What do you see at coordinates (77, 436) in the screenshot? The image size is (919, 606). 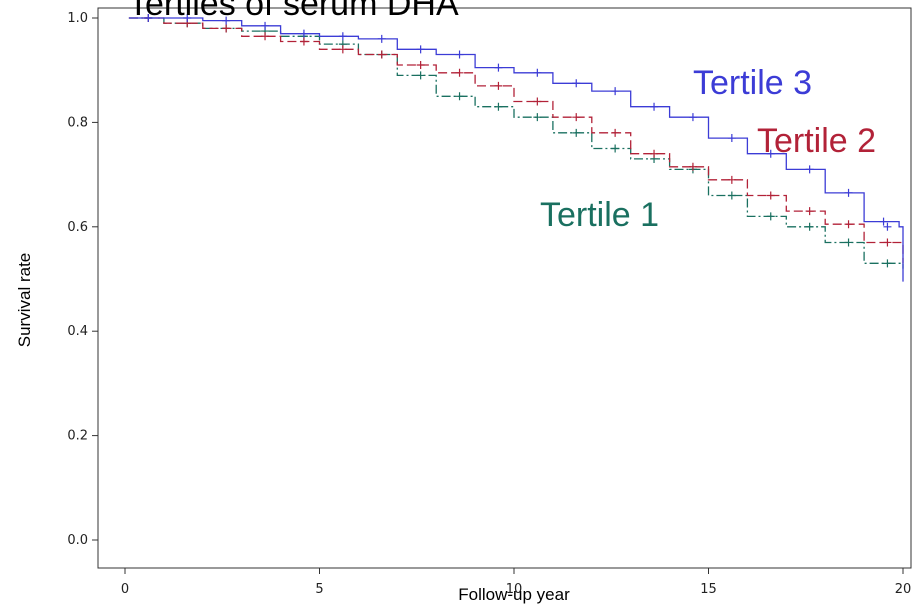 I see `y-tick-label: 0.2` at bounding box center [77, 436].